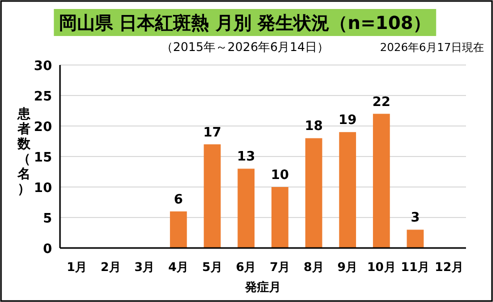  Describe the element at coordinates (178, 200) in the screenshot. I see `data-label: 6` at that location.